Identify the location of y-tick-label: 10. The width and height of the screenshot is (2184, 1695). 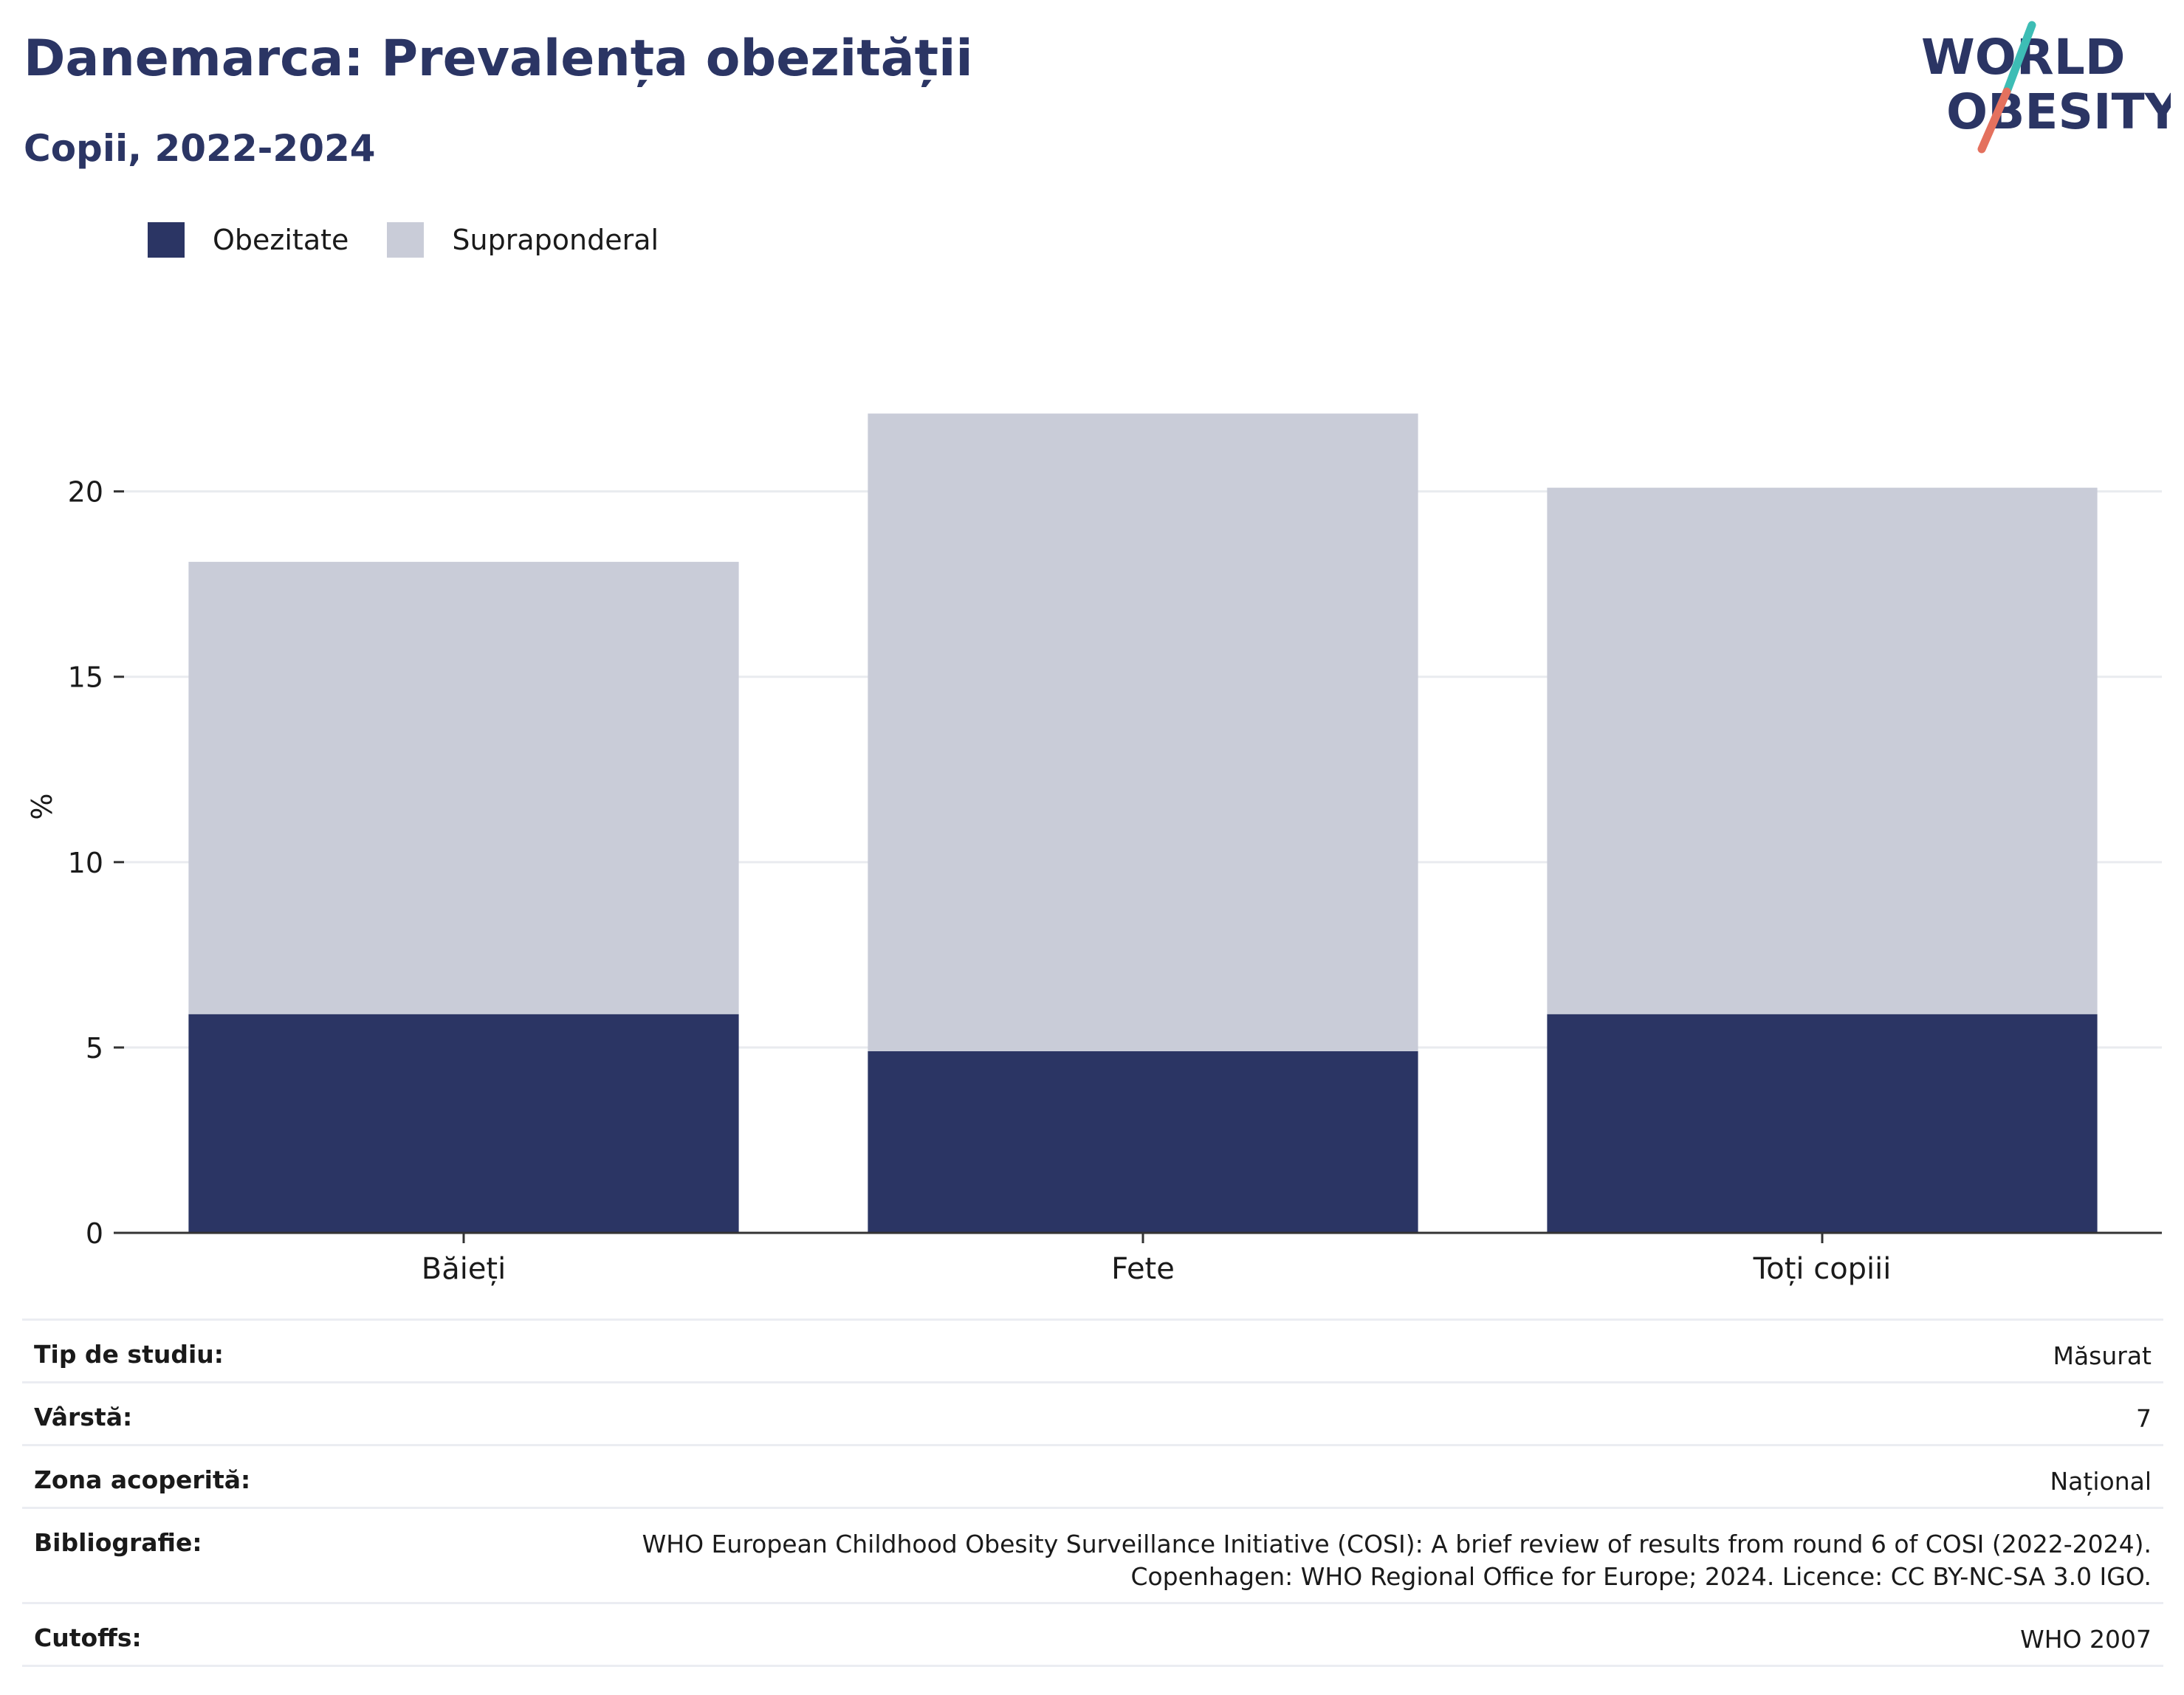
(85, 863).